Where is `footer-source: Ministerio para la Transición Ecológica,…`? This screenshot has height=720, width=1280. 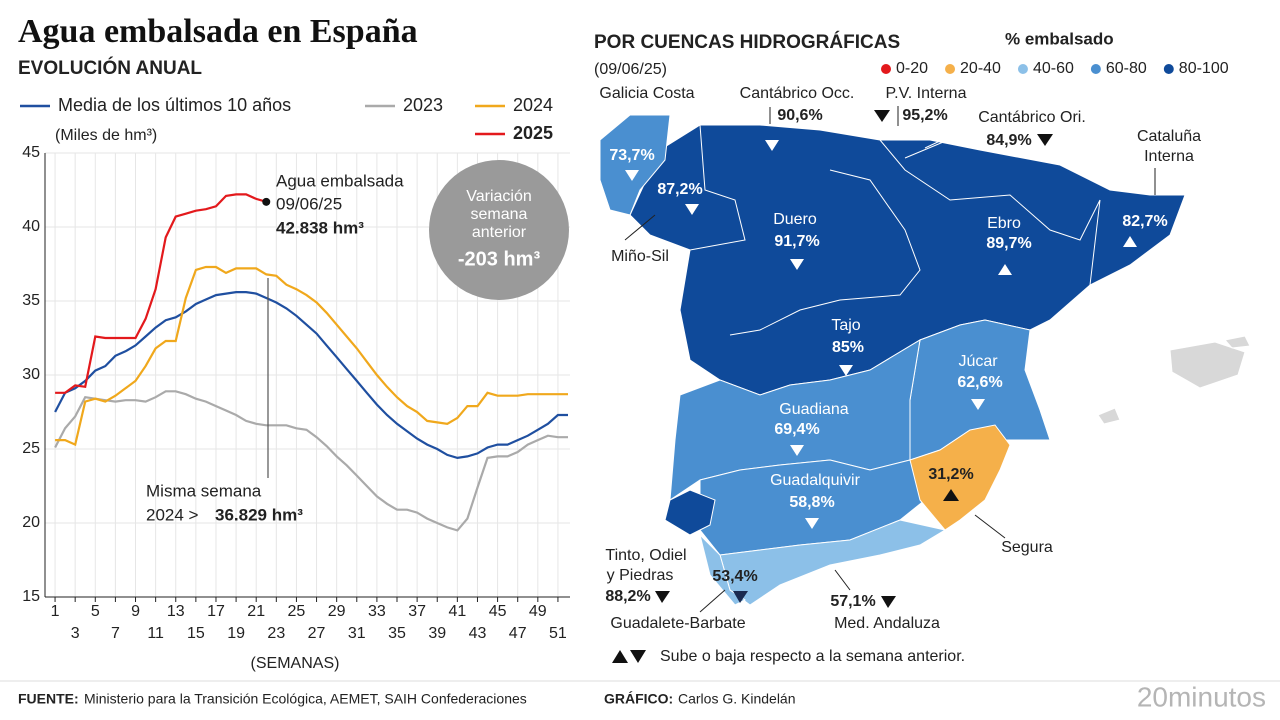 footer-source: Ministerio para la Transición Ecológica,… is located at coordinates (305, 699).